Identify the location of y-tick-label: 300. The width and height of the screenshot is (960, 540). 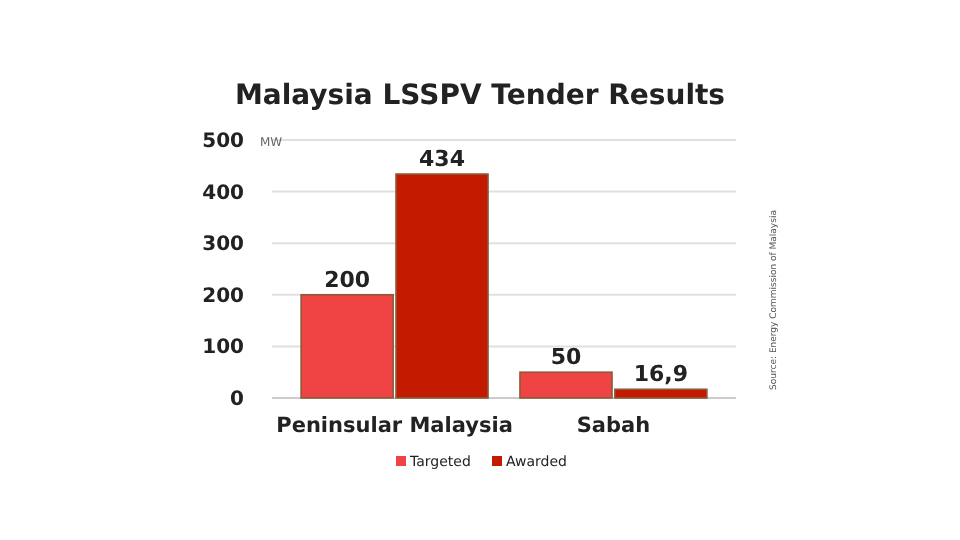
(223, 245).